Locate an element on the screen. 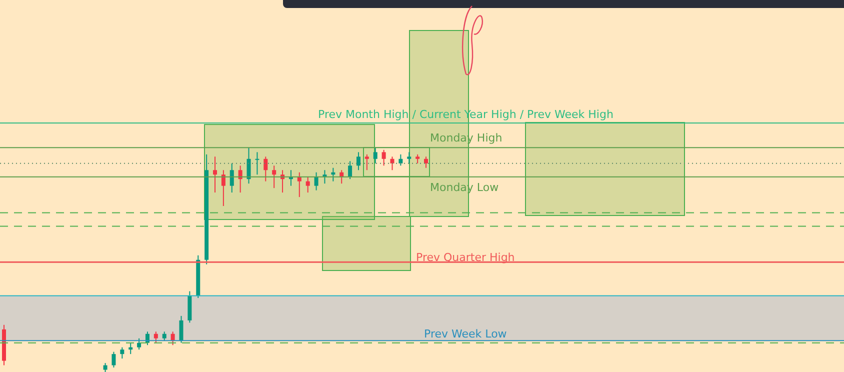 The height and width of the screenshot is (372, 844). ref-line-label: Prev Week Low is located at coordinates (465, 334).